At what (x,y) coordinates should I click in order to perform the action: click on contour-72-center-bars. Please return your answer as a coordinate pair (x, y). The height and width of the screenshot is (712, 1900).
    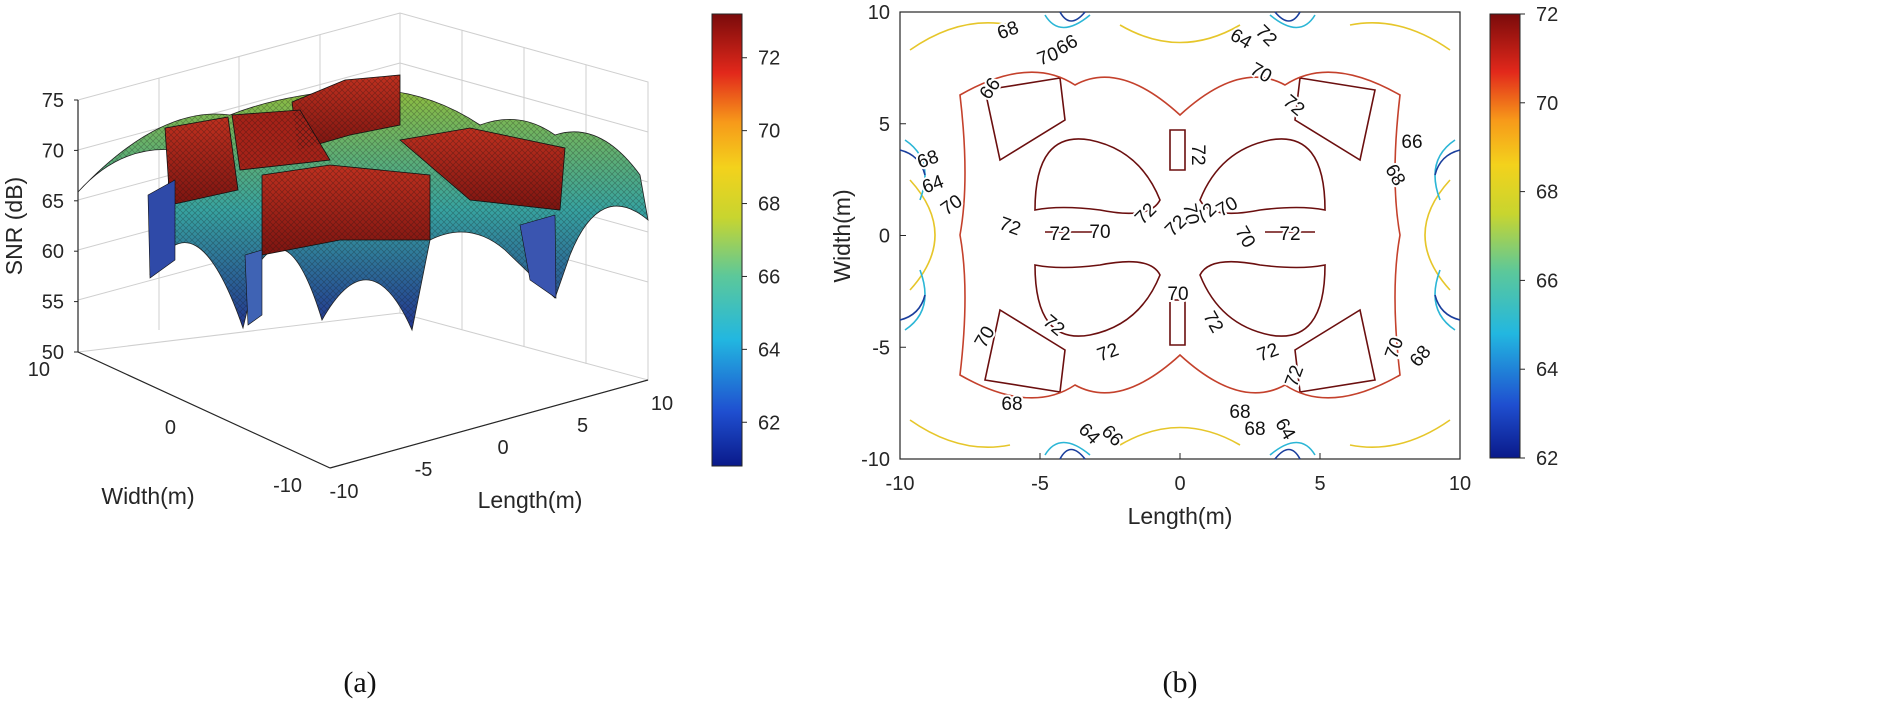
    Looking at the image, I should click on (1180, 237).